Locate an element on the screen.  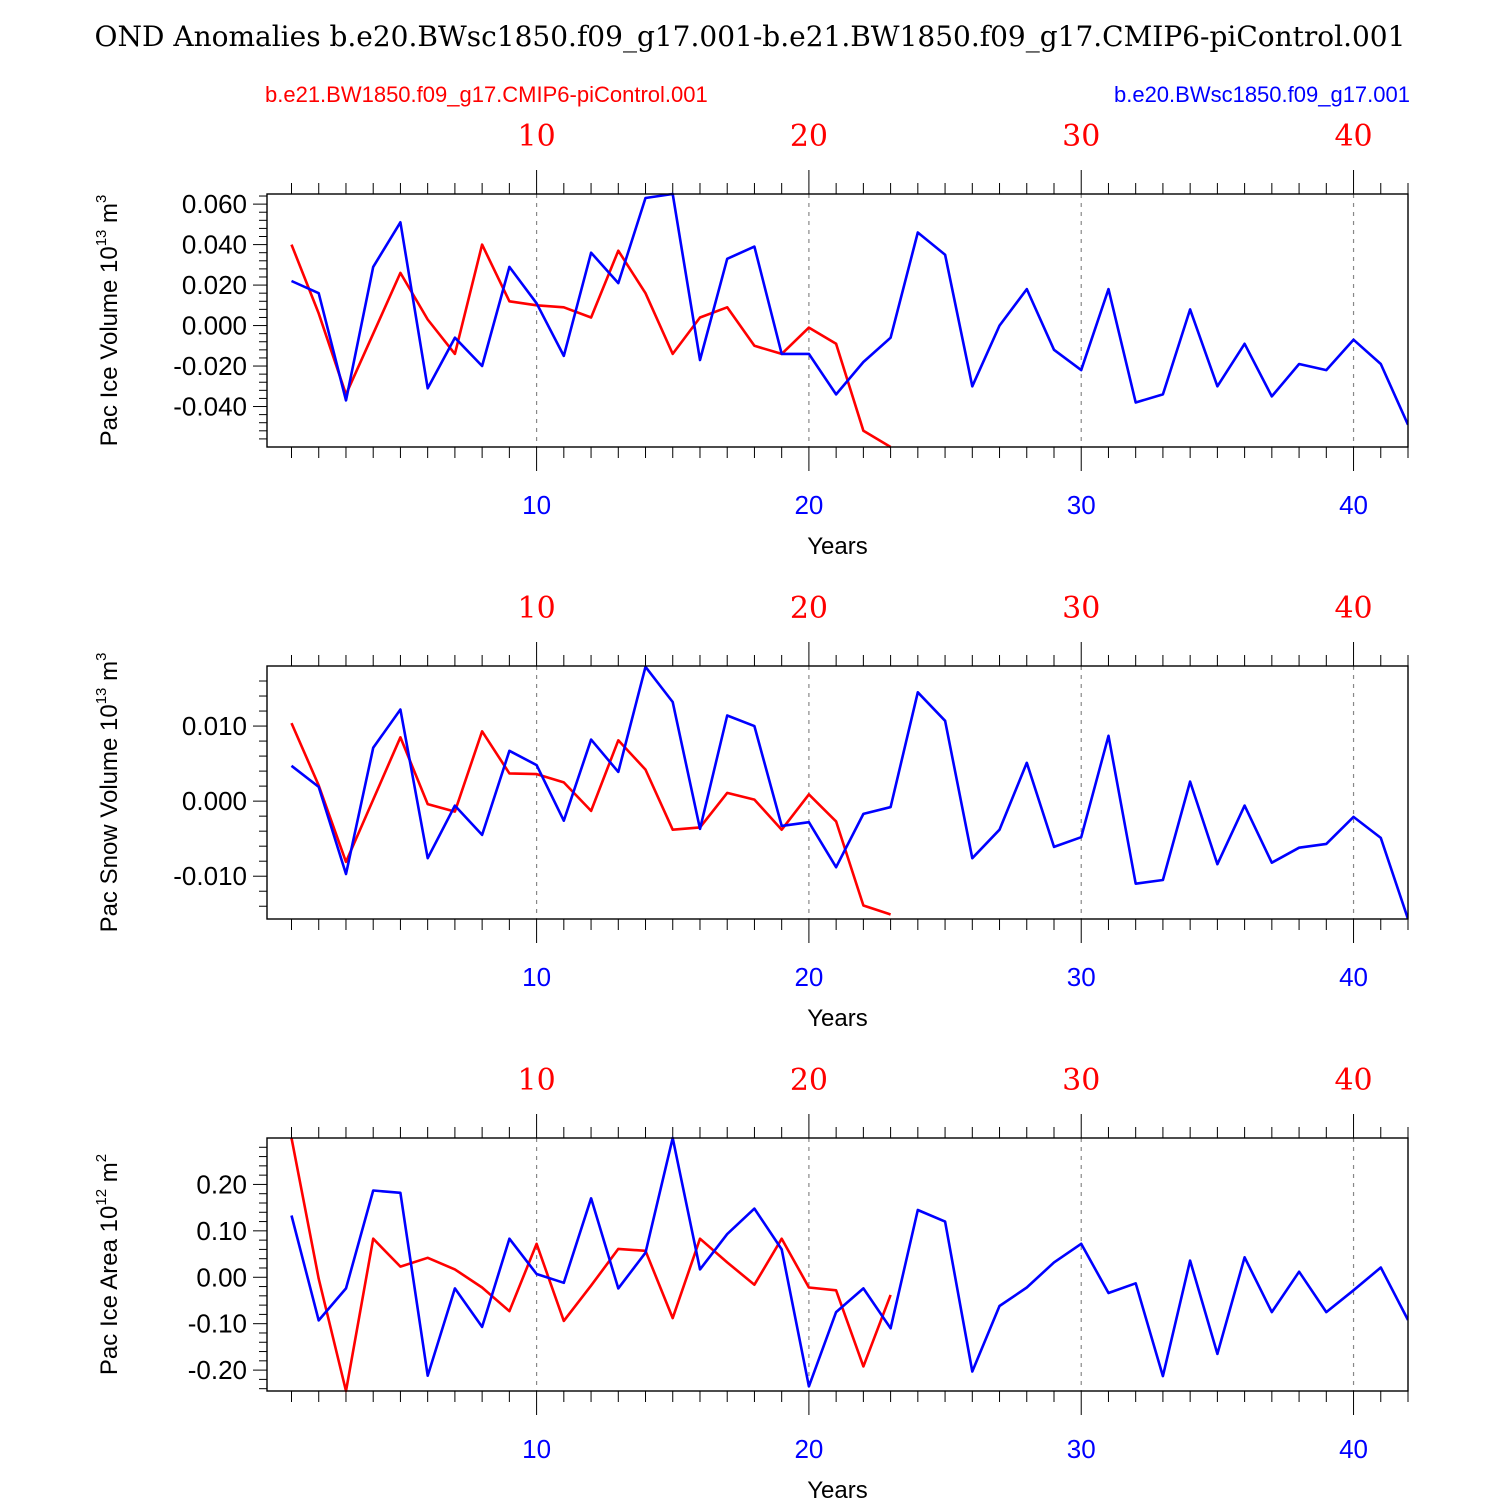
y-tick-label: 0.10 is located at coordinates (221, 1231).